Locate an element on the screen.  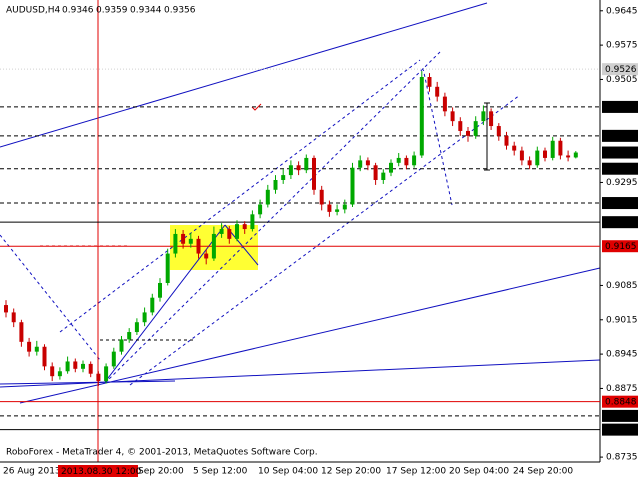
marker-label: 2013.08.30 12:00 is located at coordinates (101, 472).